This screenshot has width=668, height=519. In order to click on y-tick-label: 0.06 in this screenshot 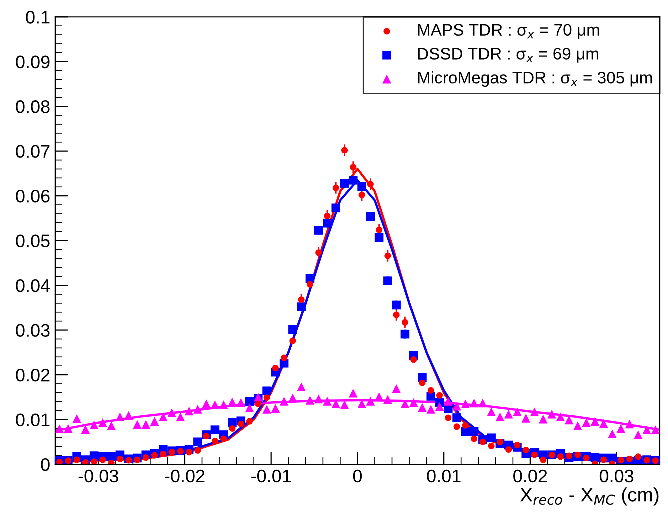, I will do `click(33, 196)`.